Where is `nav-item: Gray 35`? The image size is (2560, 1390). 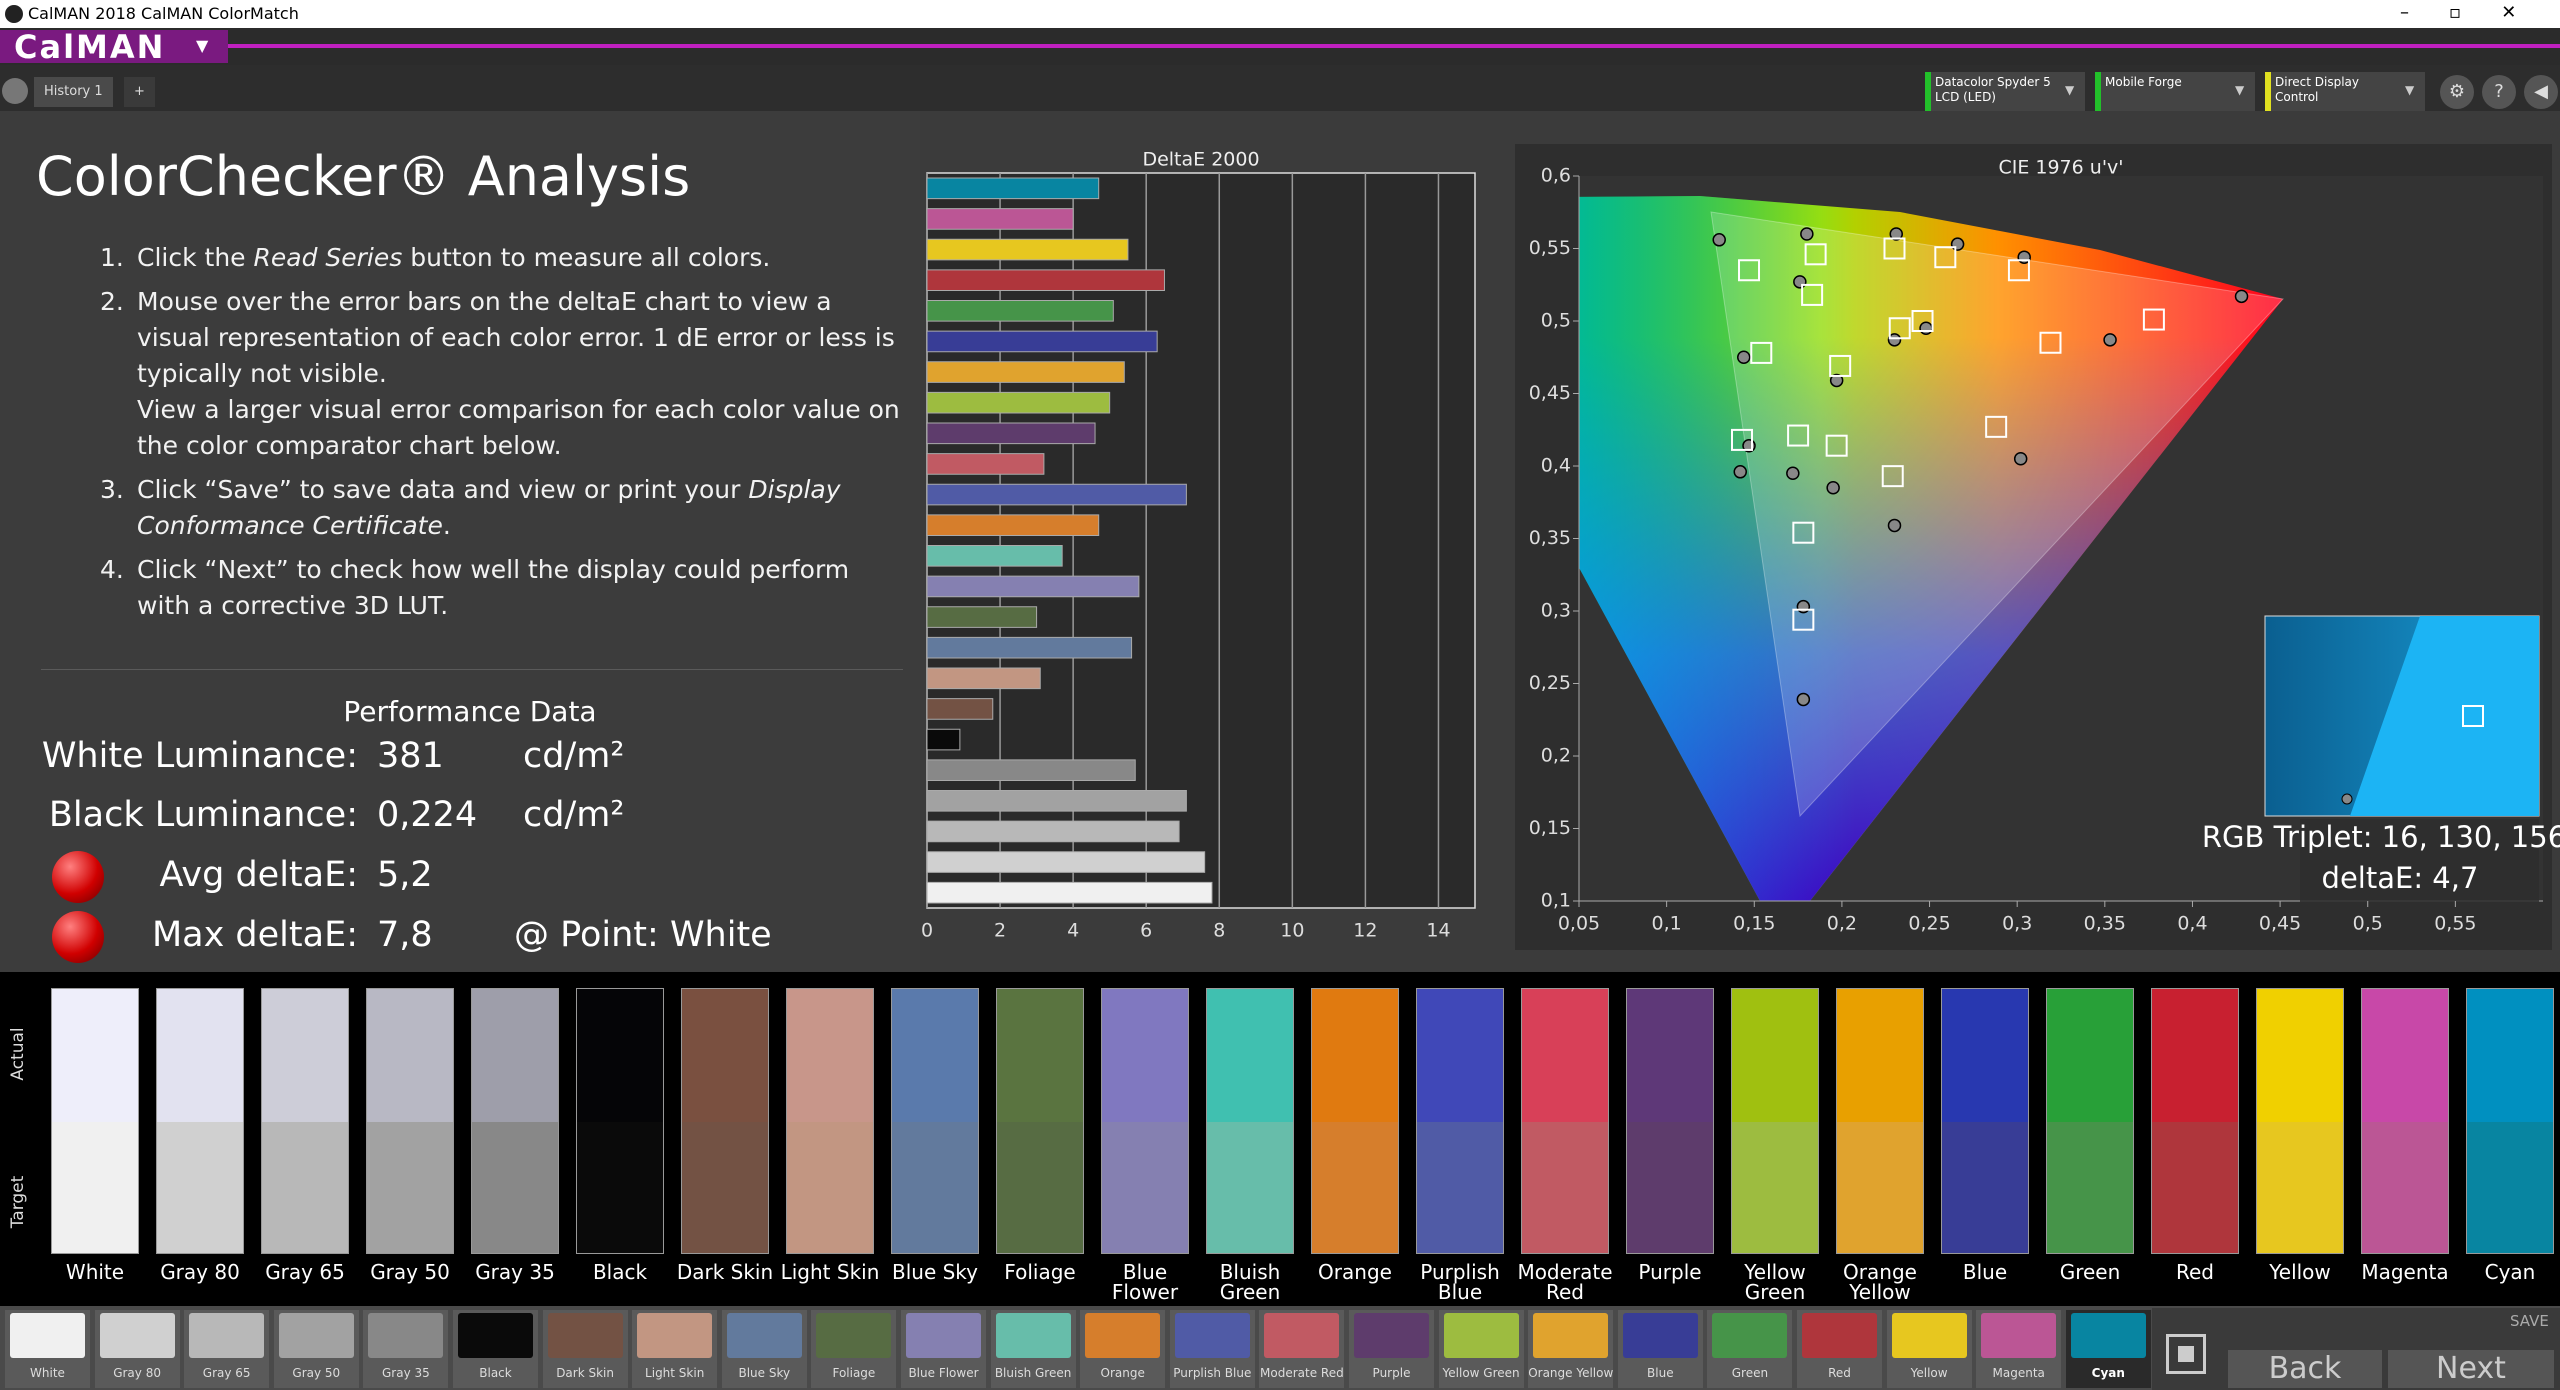 nav-item: Gray 35 is located at coordinates (406, 1349).